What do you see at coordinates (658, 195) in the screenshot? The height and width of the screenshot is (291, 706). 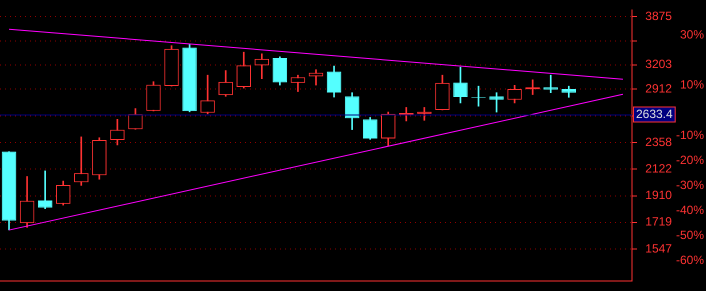 I see `y-tick-label: 1910` at bounding box center [658, 195].